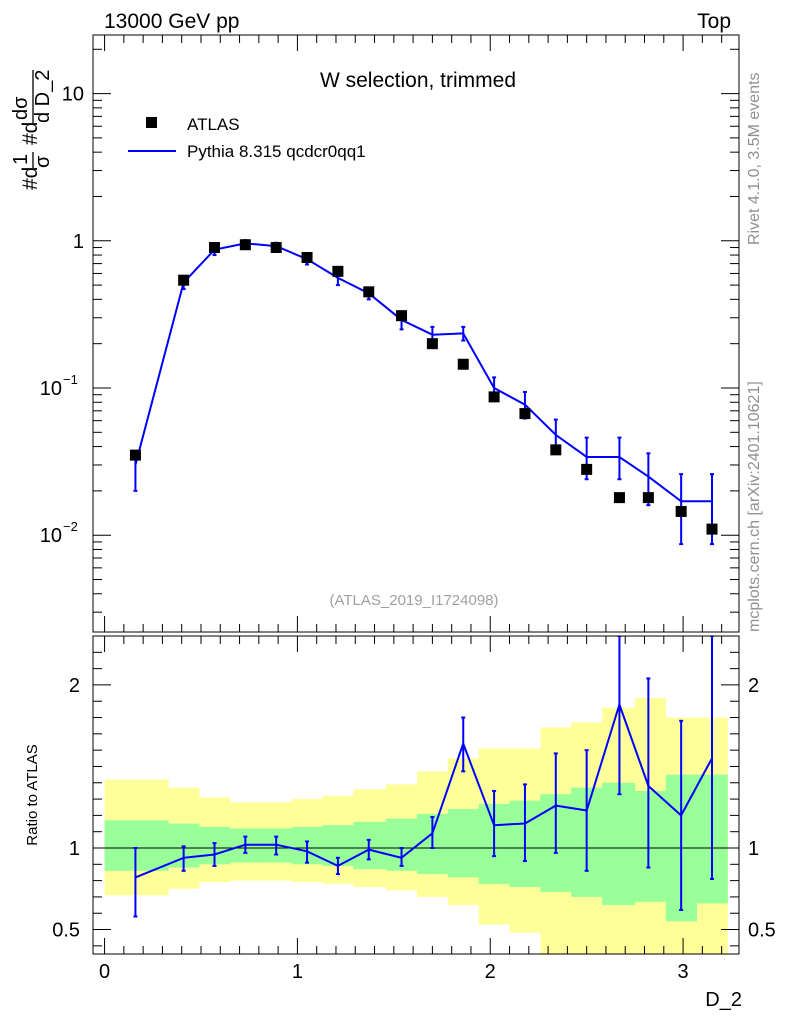 The image size is (786, 1024). What do you see at coordinates (683, 972) in the screenshot?
I see `x-tick-label: 3` at bounding box center [683, 972].